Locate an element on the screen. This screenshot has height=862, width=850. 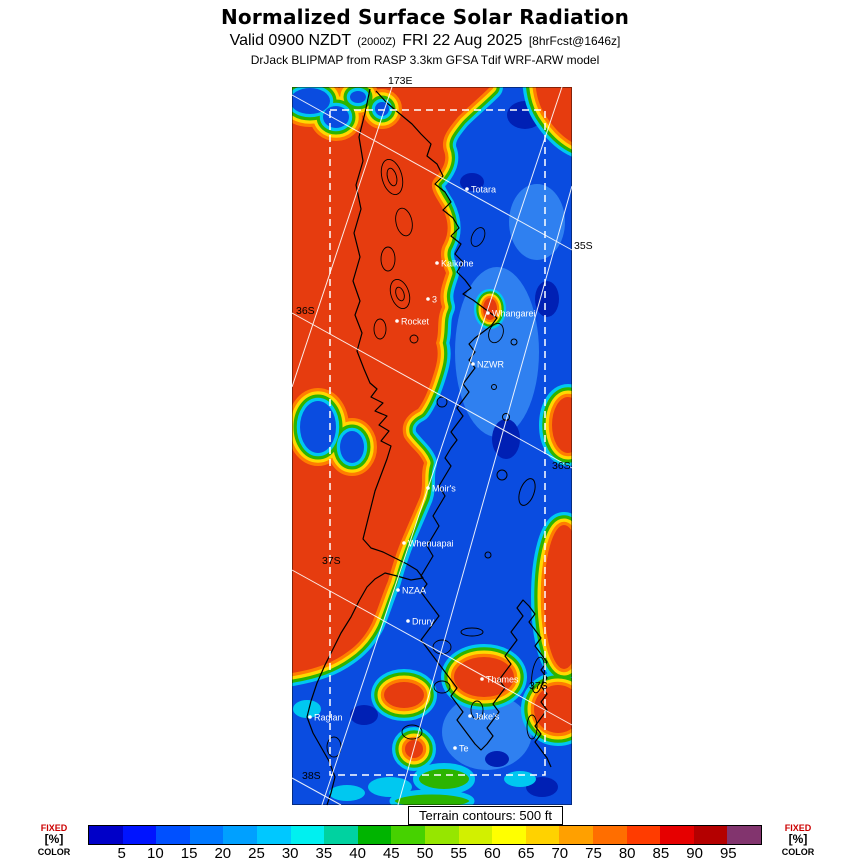
colorbar-tick-label: 65 is located at coordinates (526, 853).